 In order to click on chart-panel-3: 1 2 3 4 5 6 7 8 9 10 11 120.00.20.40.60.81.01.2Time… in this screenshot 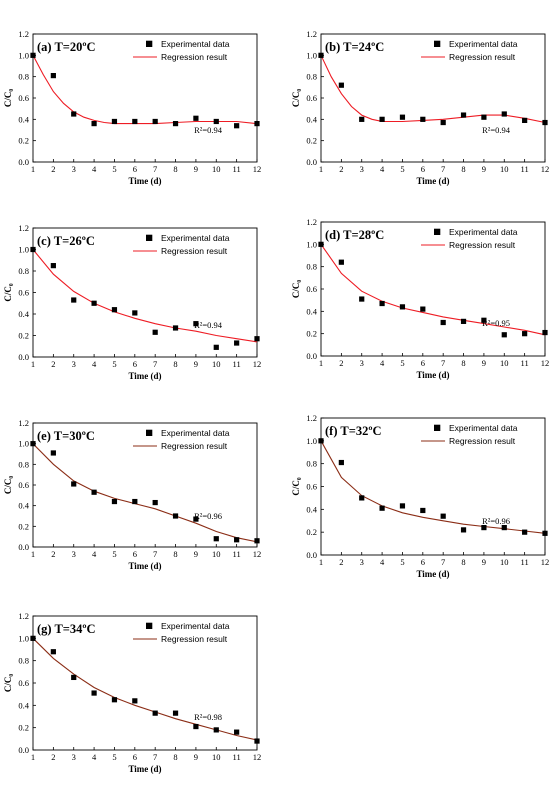, I will do `click(132, 302)`.